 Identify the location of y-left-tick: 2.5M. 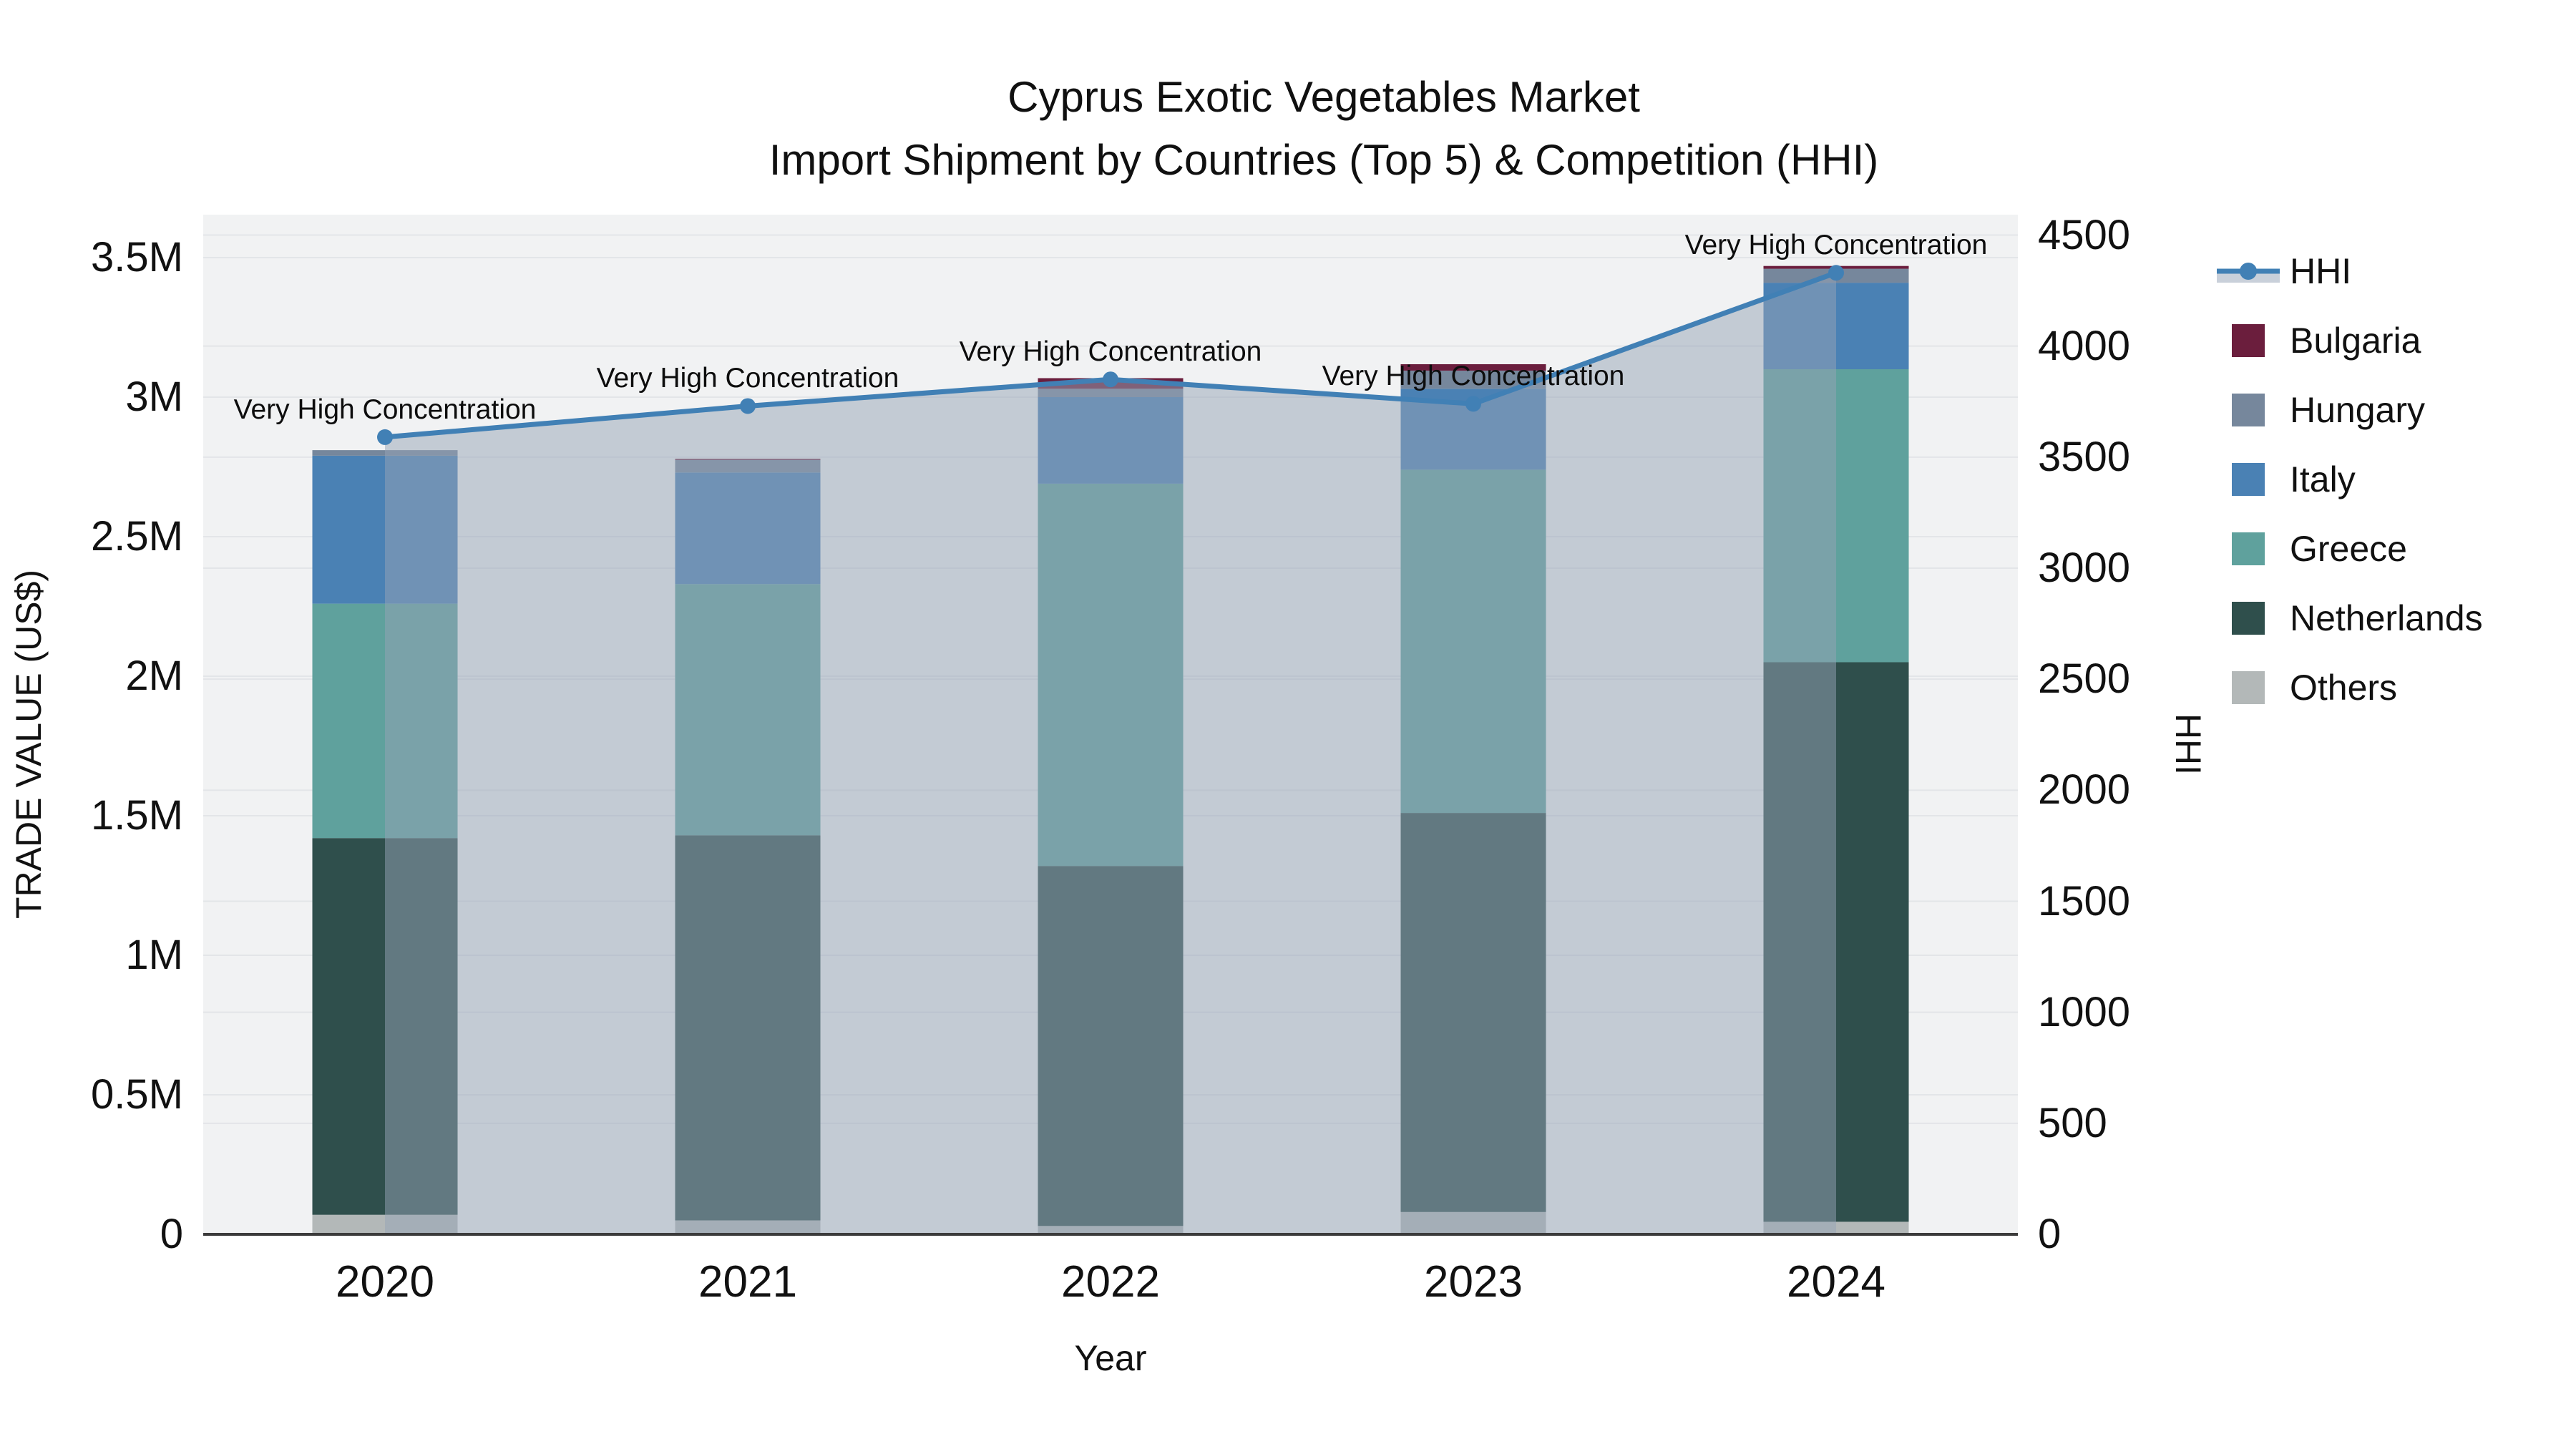
(137, 536).